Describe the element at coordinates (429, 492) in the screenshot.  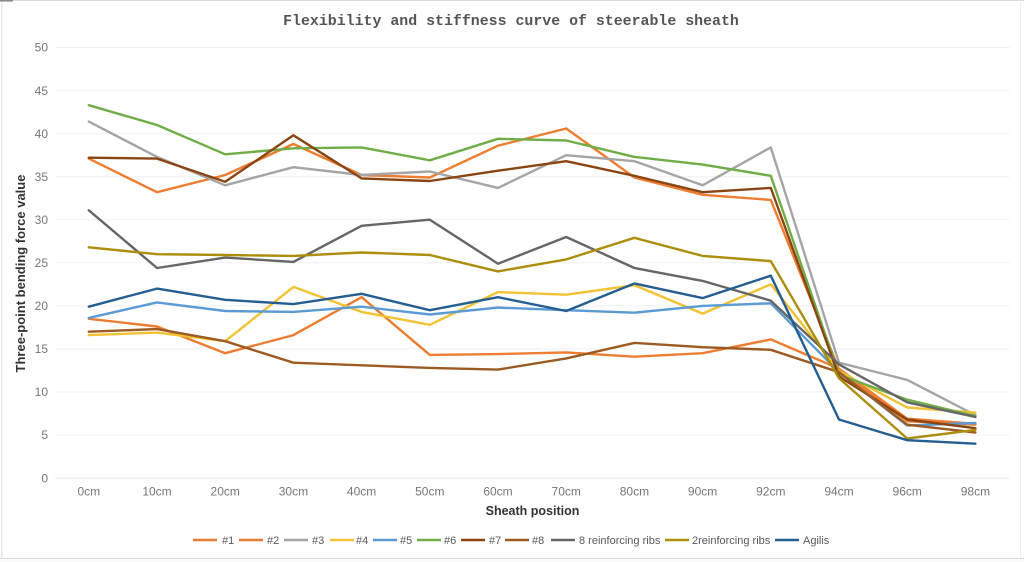
I see `svg-text: 50cm` at that location.